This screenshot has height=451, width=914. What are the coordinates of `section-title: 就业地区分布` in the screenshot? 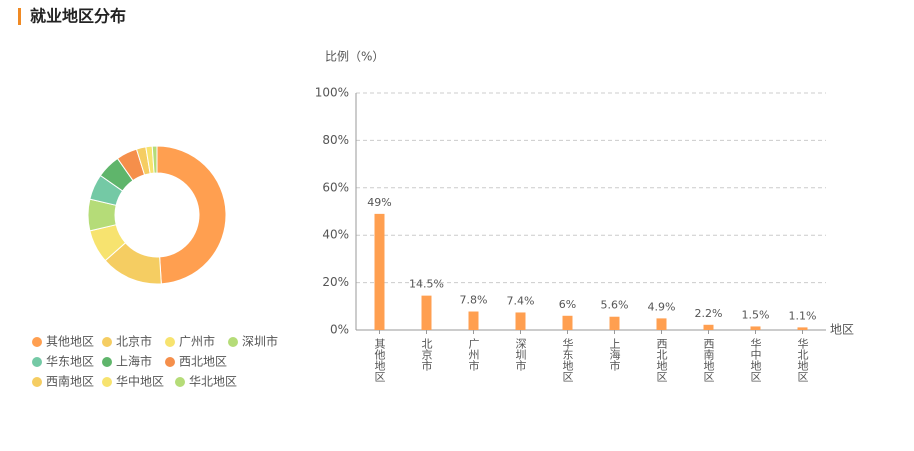 It's located at (78, 16).